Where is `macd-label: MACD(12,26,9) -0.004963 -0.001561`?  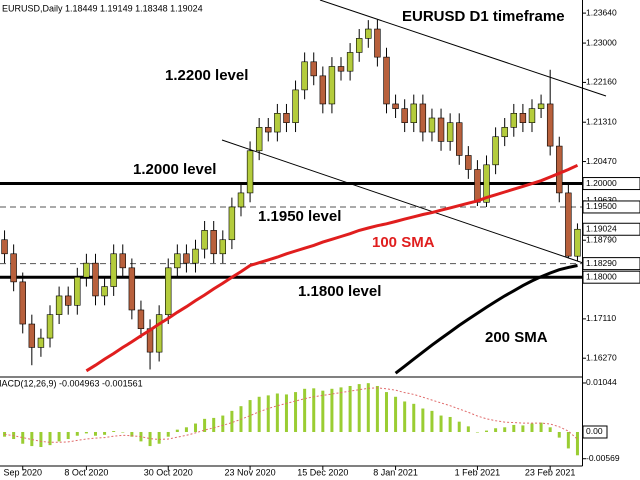
macd-label: MACD(12,26,9) -0.004963 -0.001561 is located at coordinates (71, 383).